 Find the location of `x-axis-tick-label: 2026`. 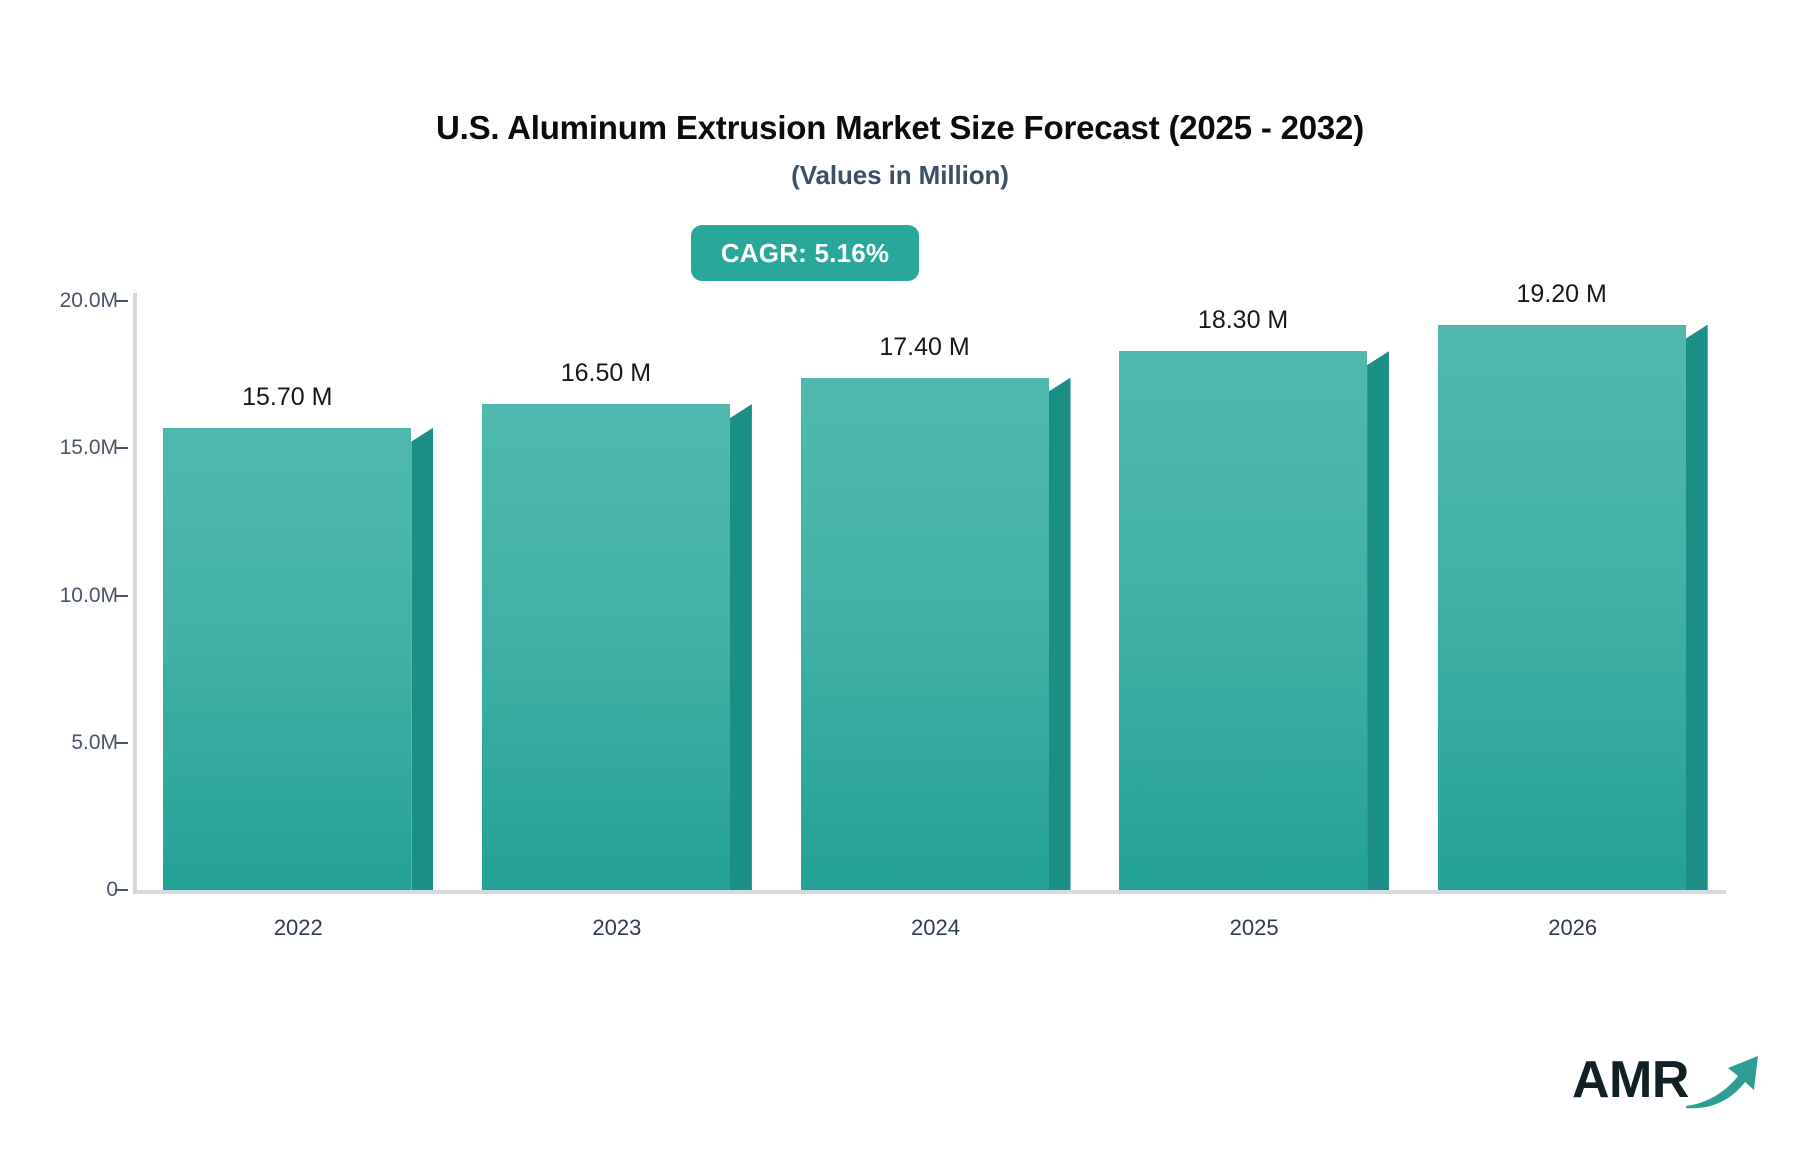

x-axis-tick-label: 2026 is located at coordinates (1573, 927).